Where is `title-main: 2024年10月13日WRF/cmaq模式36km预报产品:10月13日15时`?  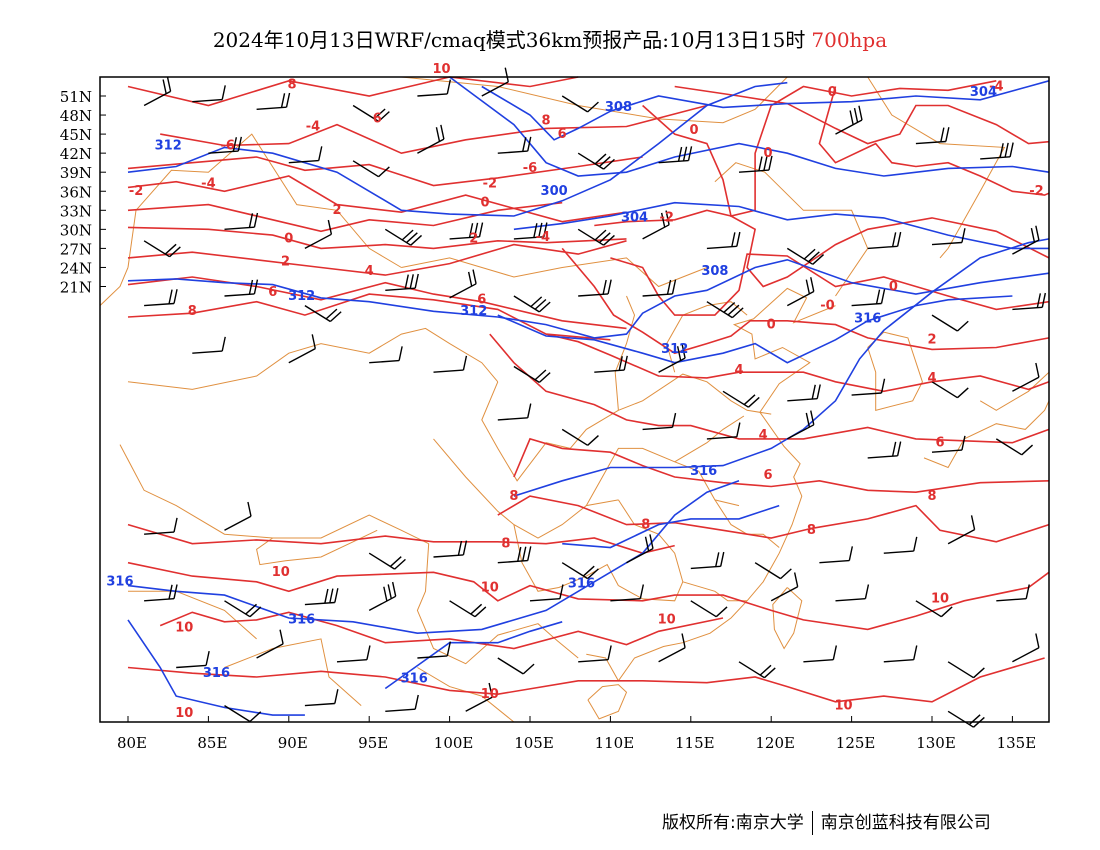 title-main: 2024年10月13日WRF/cmaq模式36km预报产品:10月13日15时 is located at coordinates (509, 40).